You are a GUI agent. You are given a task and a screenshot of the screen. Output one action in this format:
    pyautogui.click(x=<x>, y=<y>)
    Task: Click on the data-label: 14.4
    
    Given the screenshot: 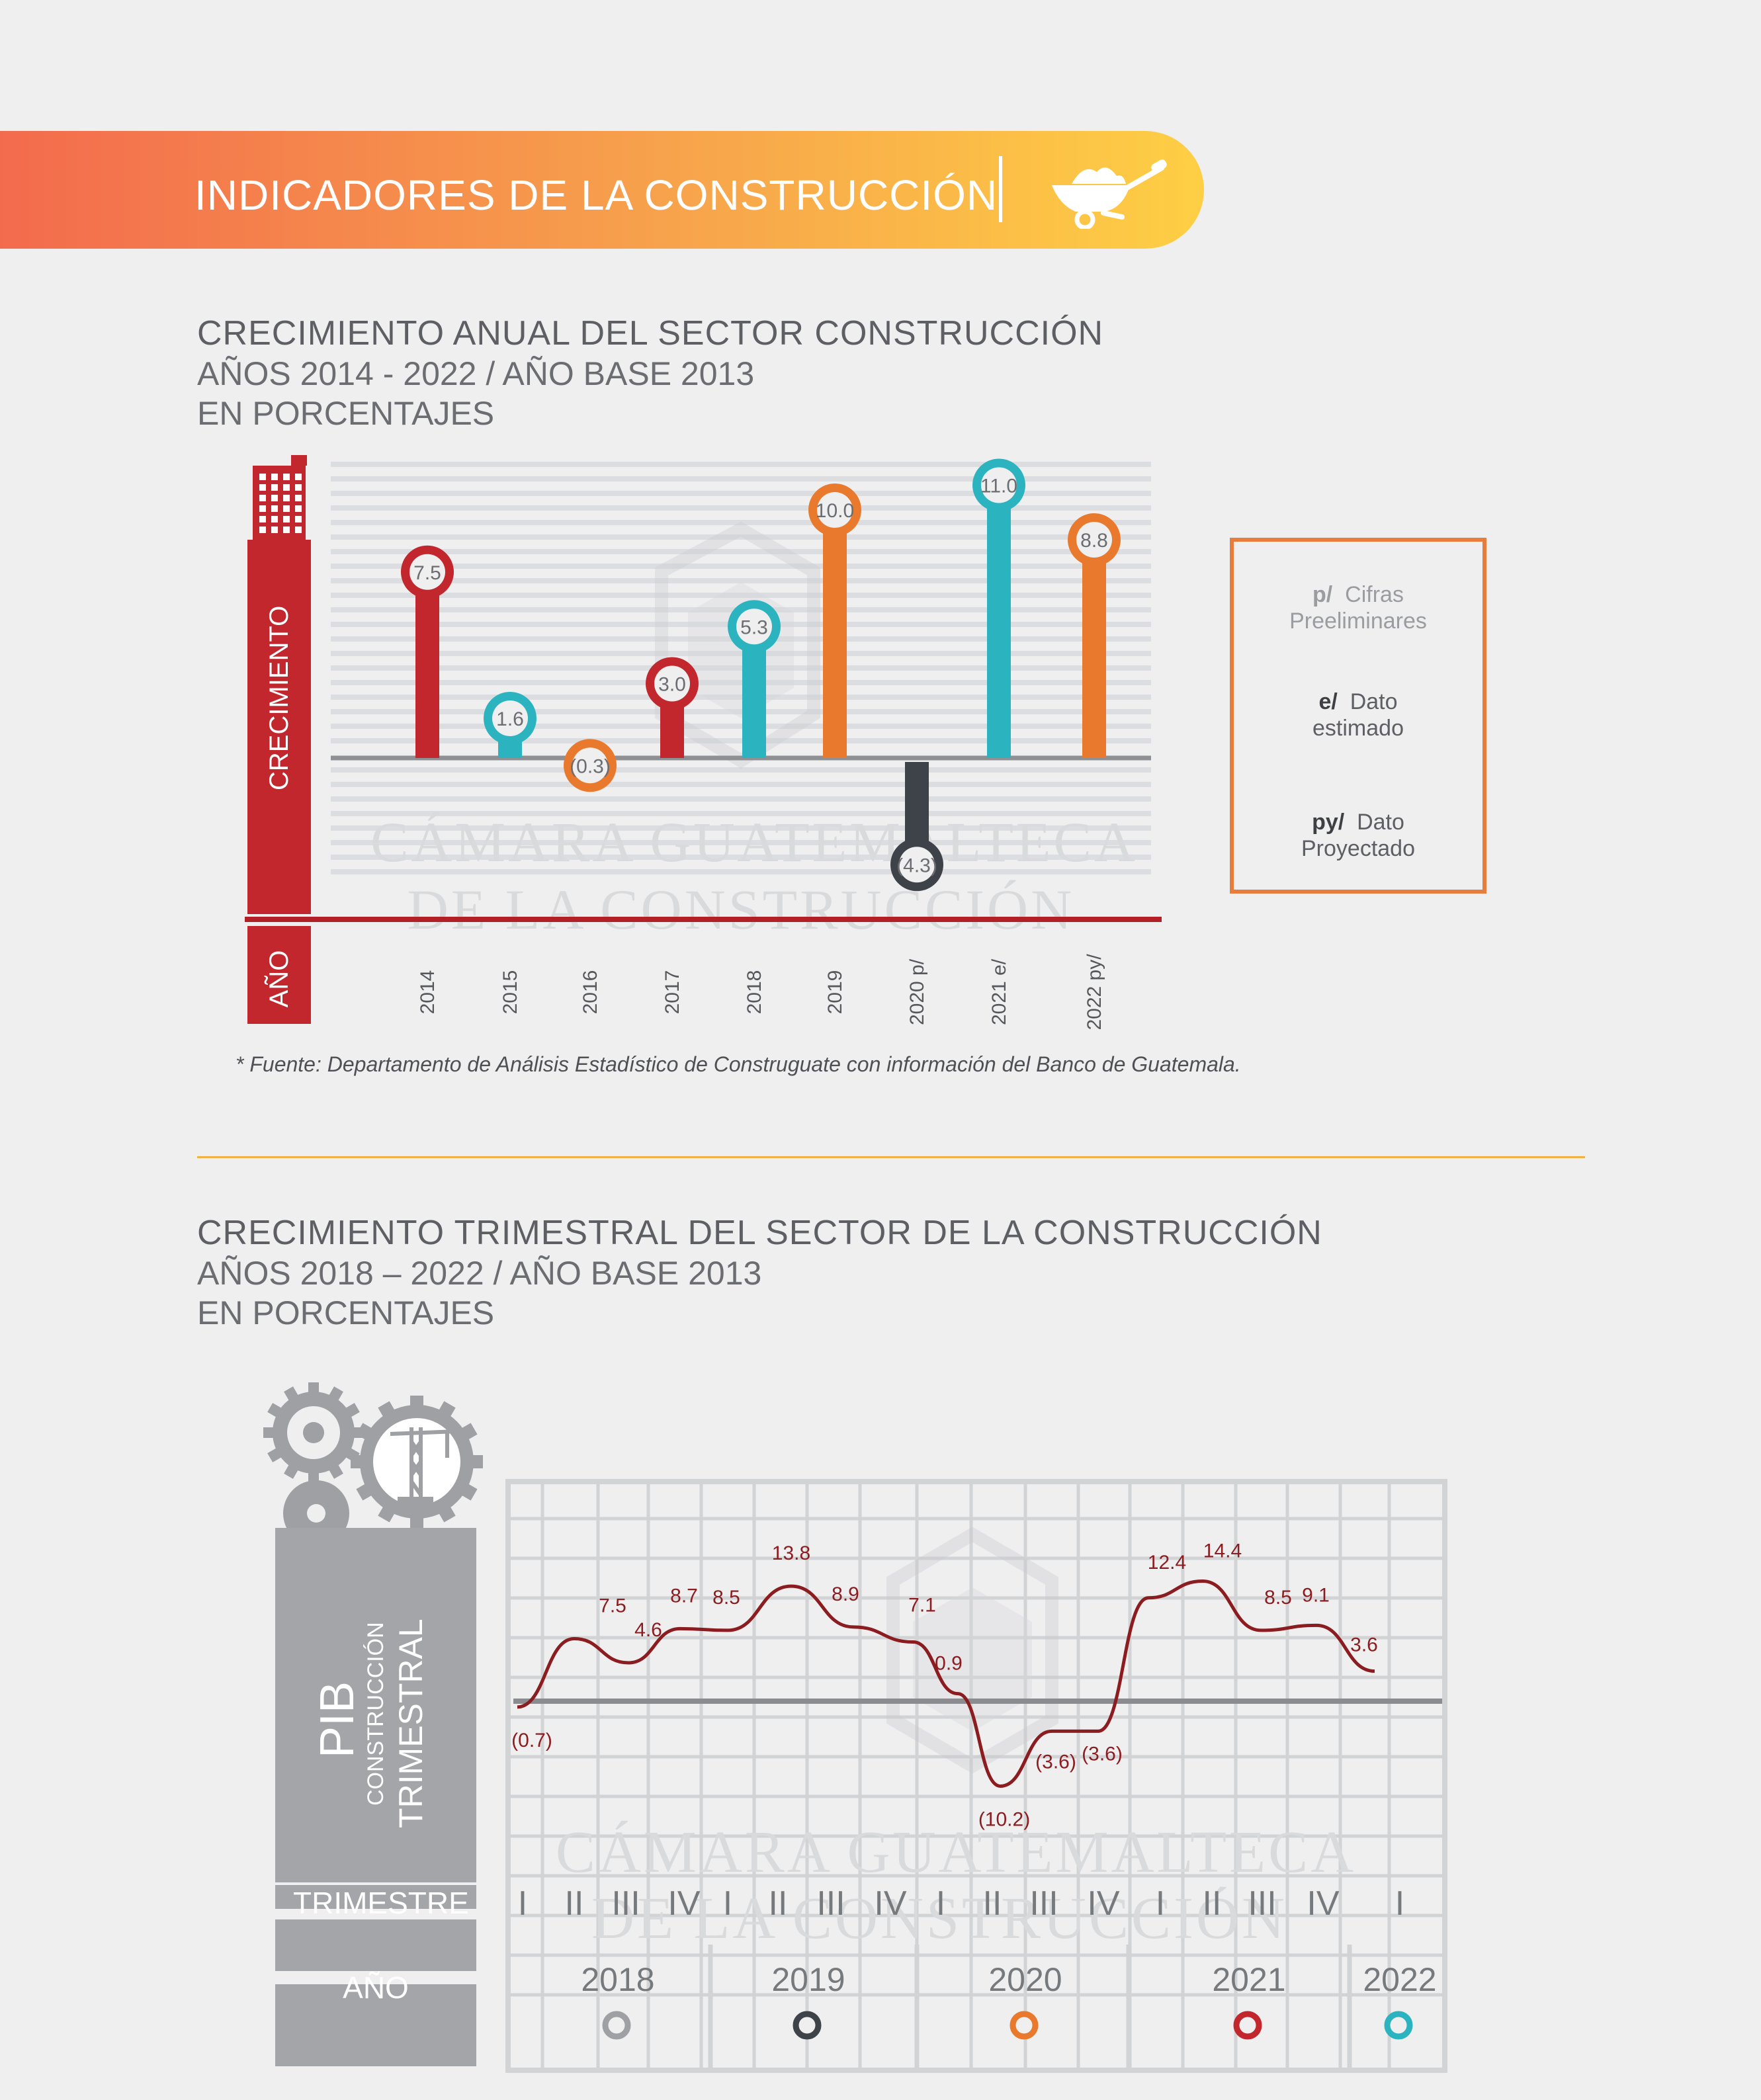 What is the action you would take?
    pyautogui.click(x=1222, y=1551)
    